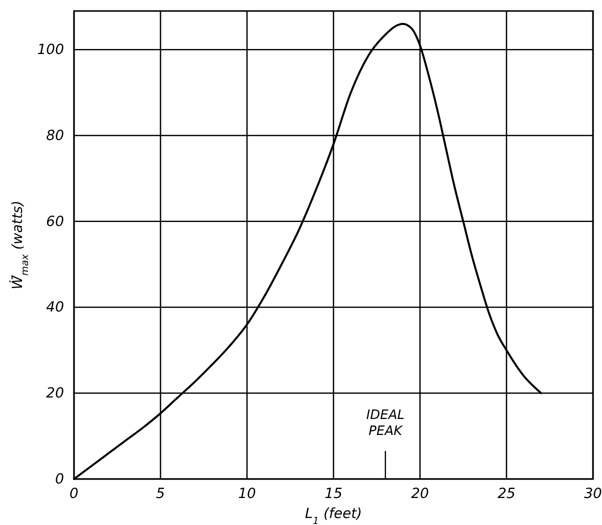 The image size is (602, 525). I want to click on y-tick-label: 40, so click(55, 308).